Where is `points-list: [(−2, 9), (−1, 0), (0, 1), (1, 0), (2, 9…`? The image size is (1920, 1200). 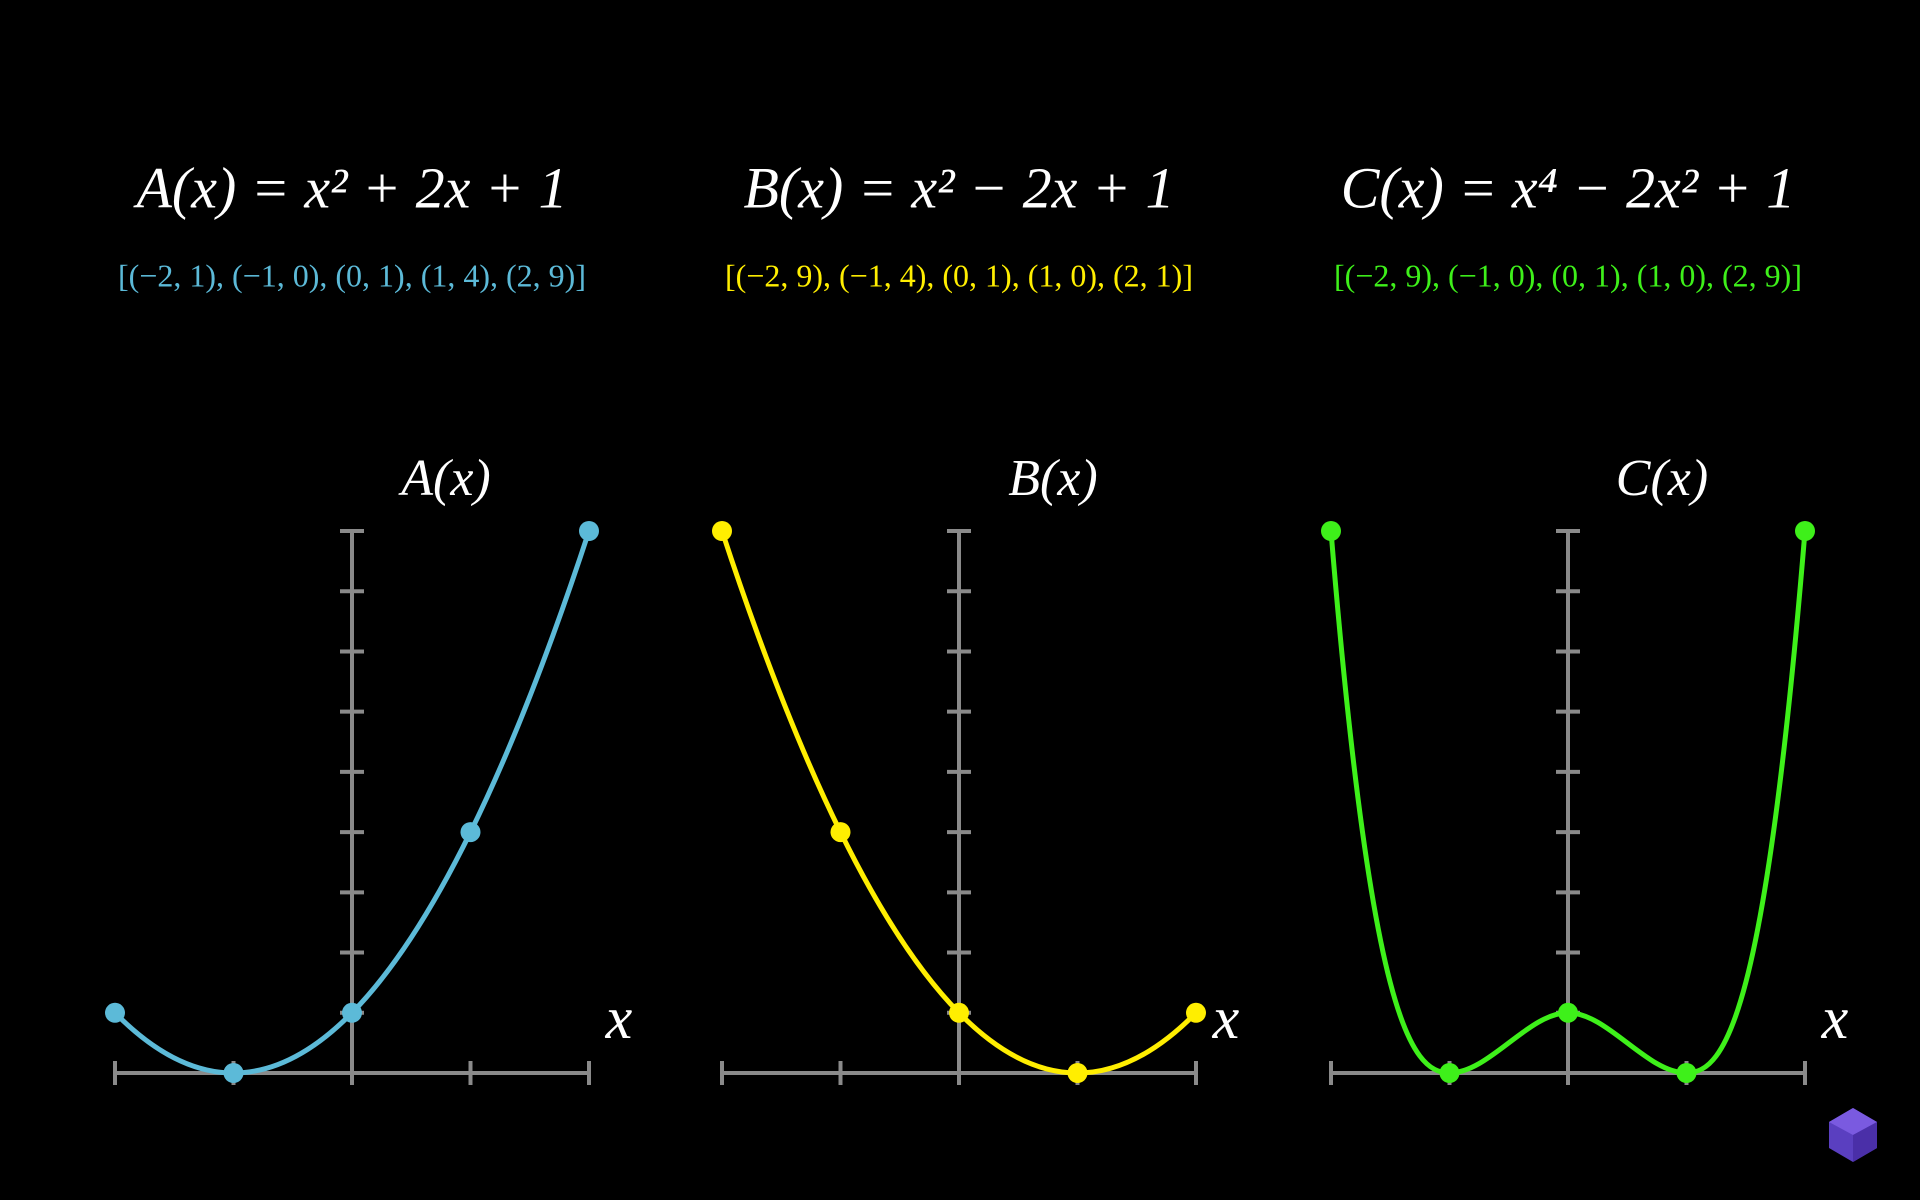
points-list: [(−2, 9), (−1, 0), (0, 1), (1, 0), (2, 9… is located at coordinates (1568, 275).